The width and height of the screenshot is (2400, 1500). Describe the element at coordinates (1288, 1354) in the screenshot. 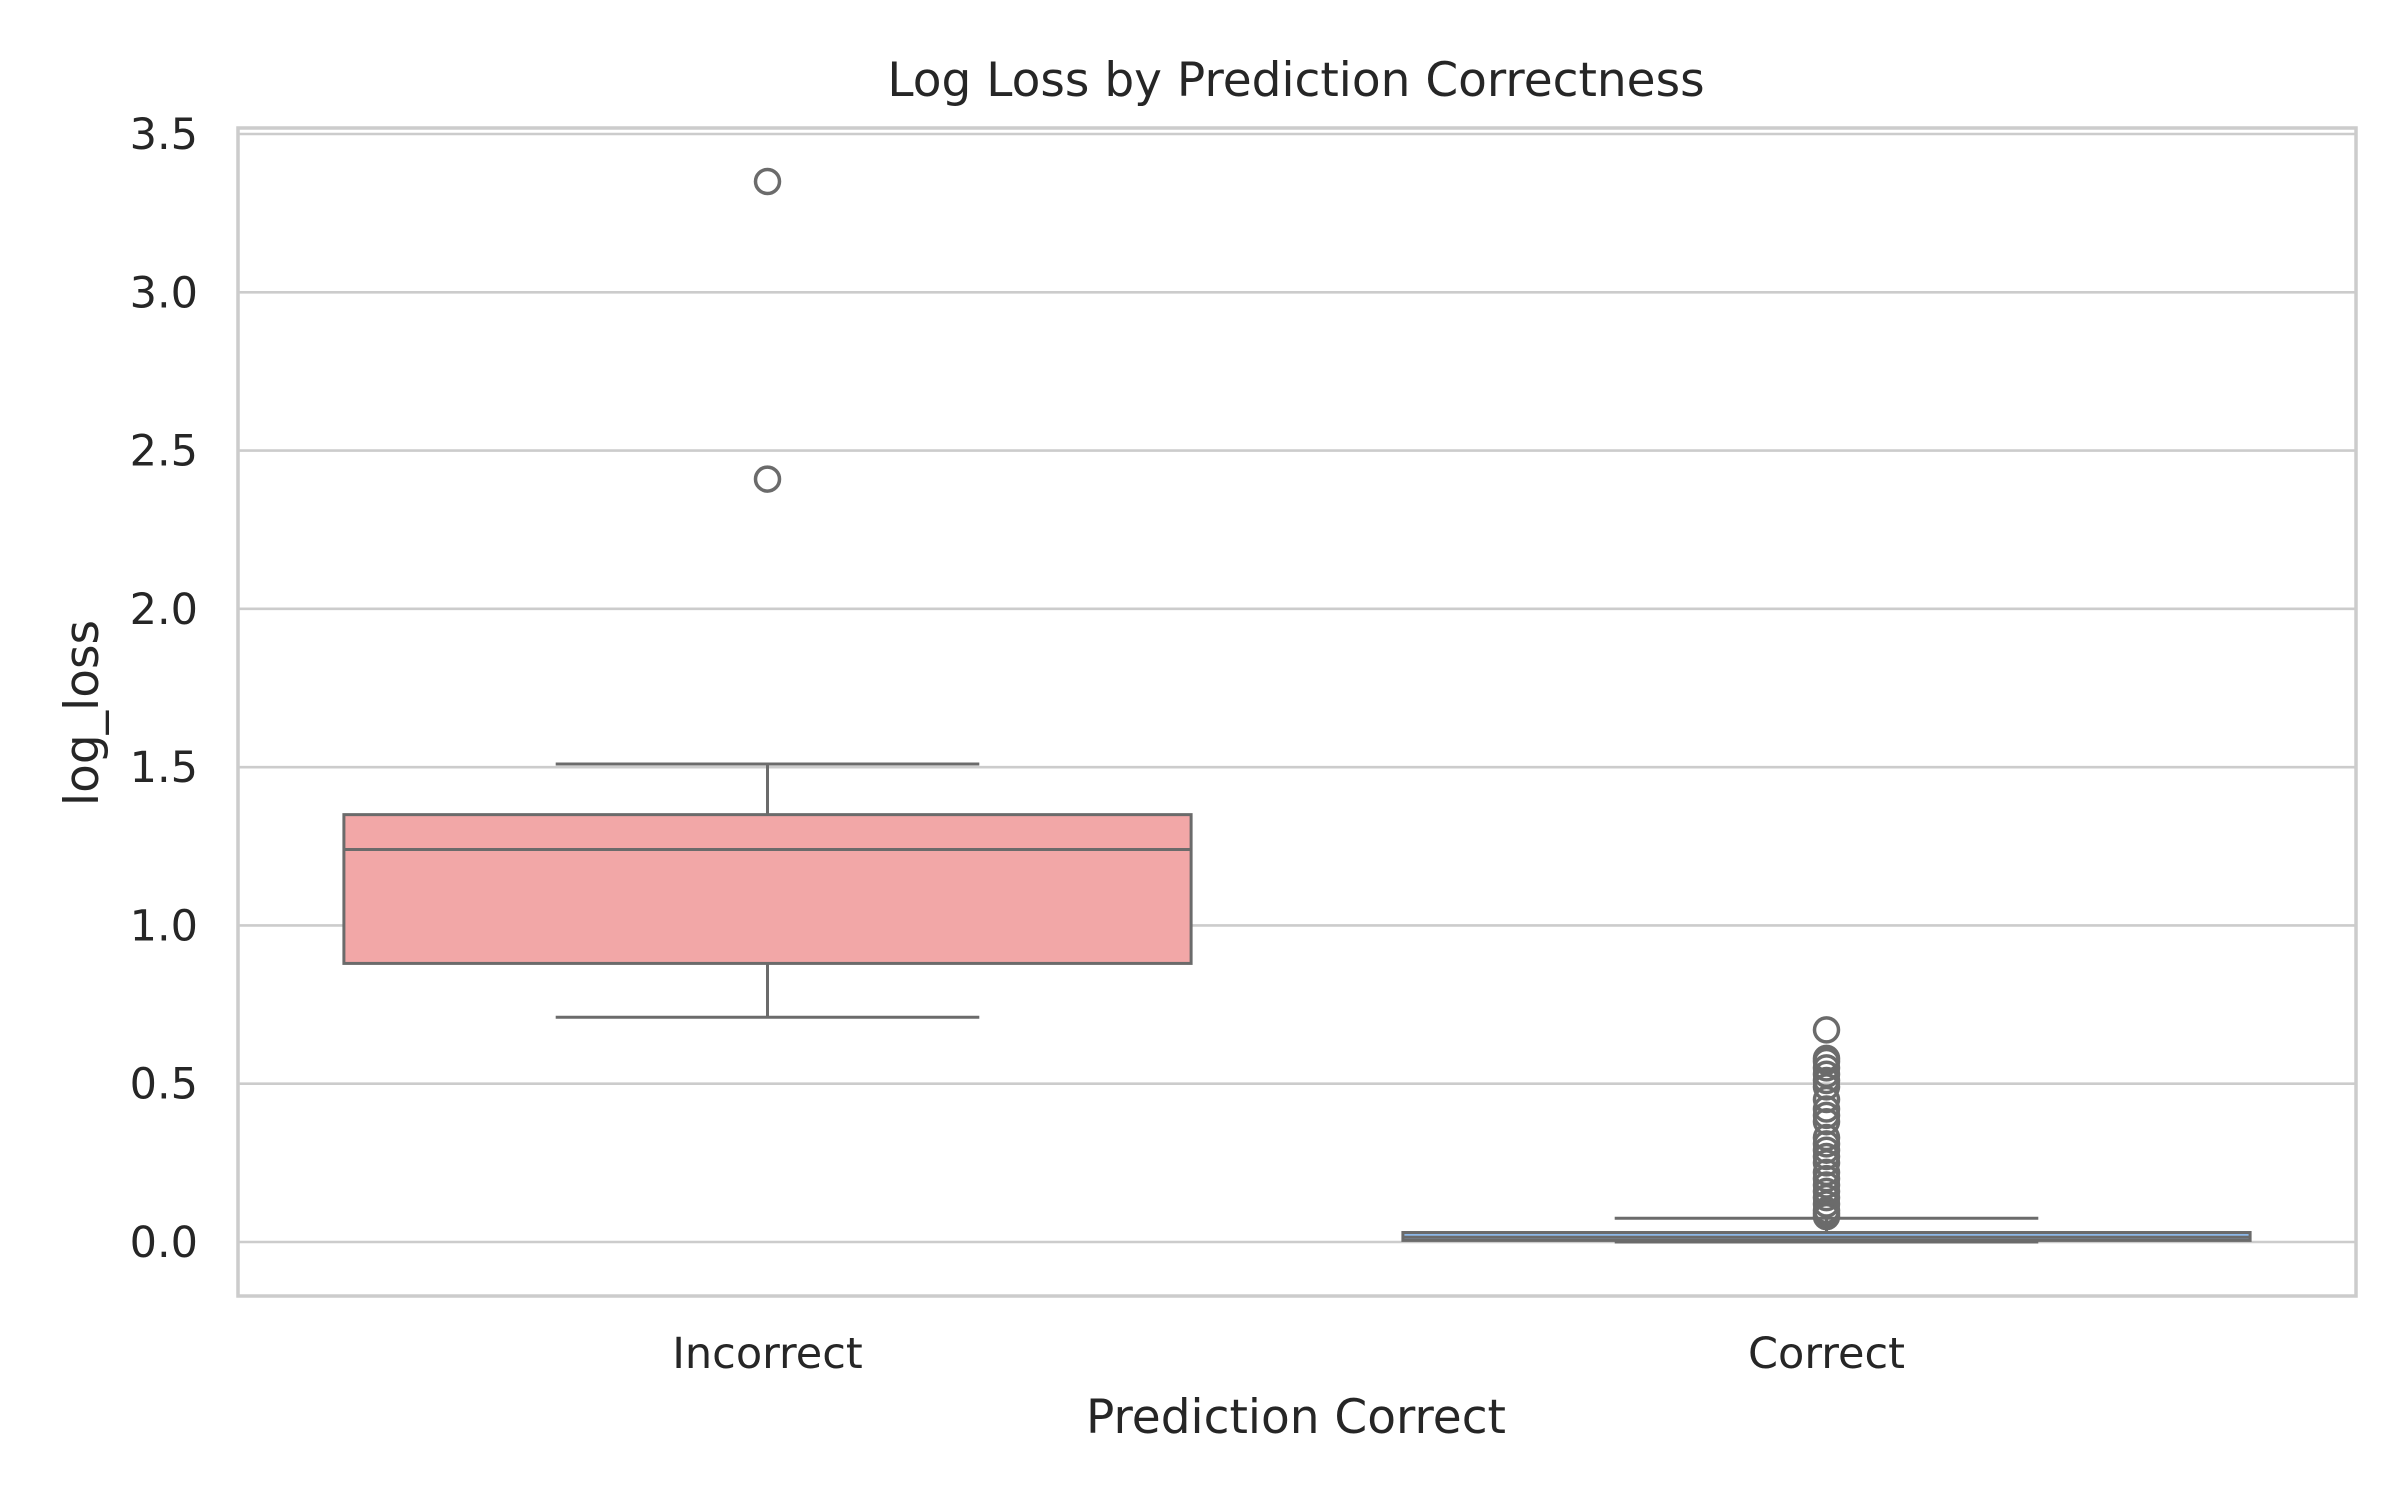

I see `x-axis-ticks: Incorrect Correct` at that location.